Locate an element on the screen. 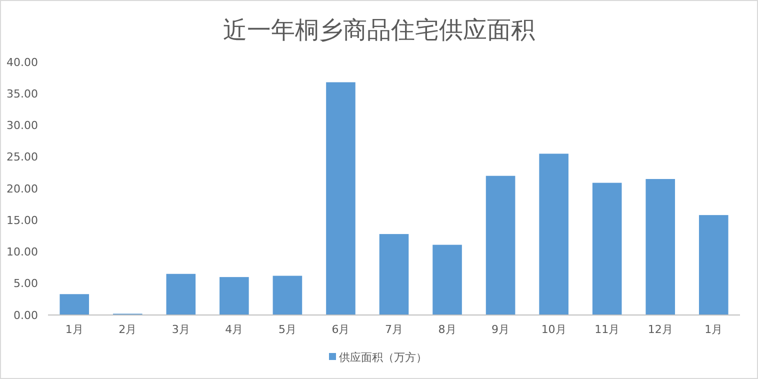  y-tick-label: 0.00 is located at coordinates (26, 315).